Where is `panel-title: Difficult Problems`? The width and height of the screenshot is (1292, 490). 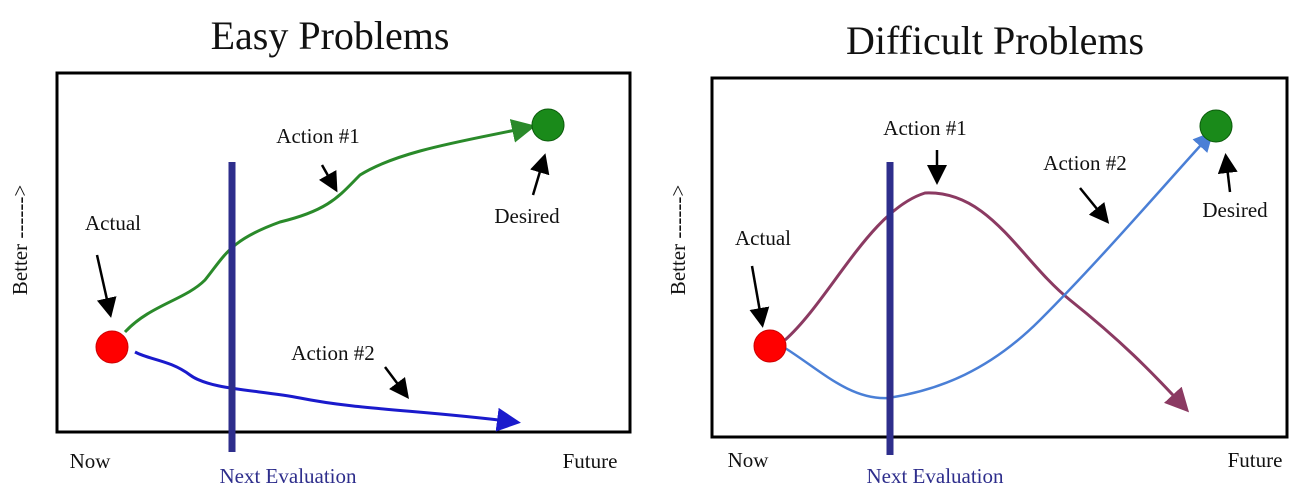
panel-title: Difficult Problems is located at coordinates (995, 40).